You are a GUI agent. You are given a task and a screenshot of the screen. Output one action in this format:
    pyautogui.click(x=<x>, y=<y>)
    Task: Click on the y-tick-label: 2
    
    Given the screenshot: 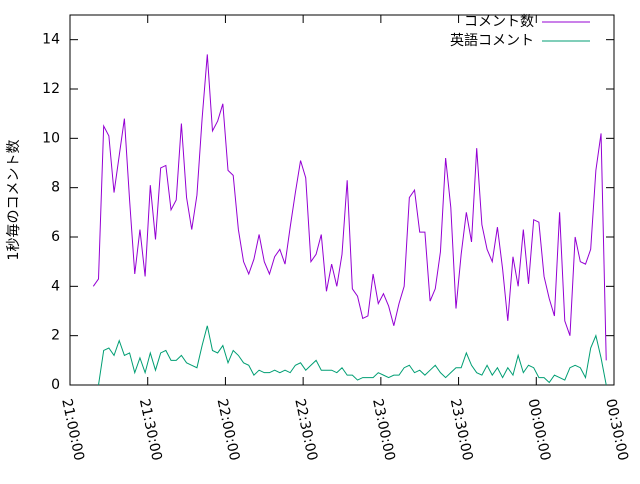 What is the action you would take?
    pyautogui.click(x=55, y=336)
    